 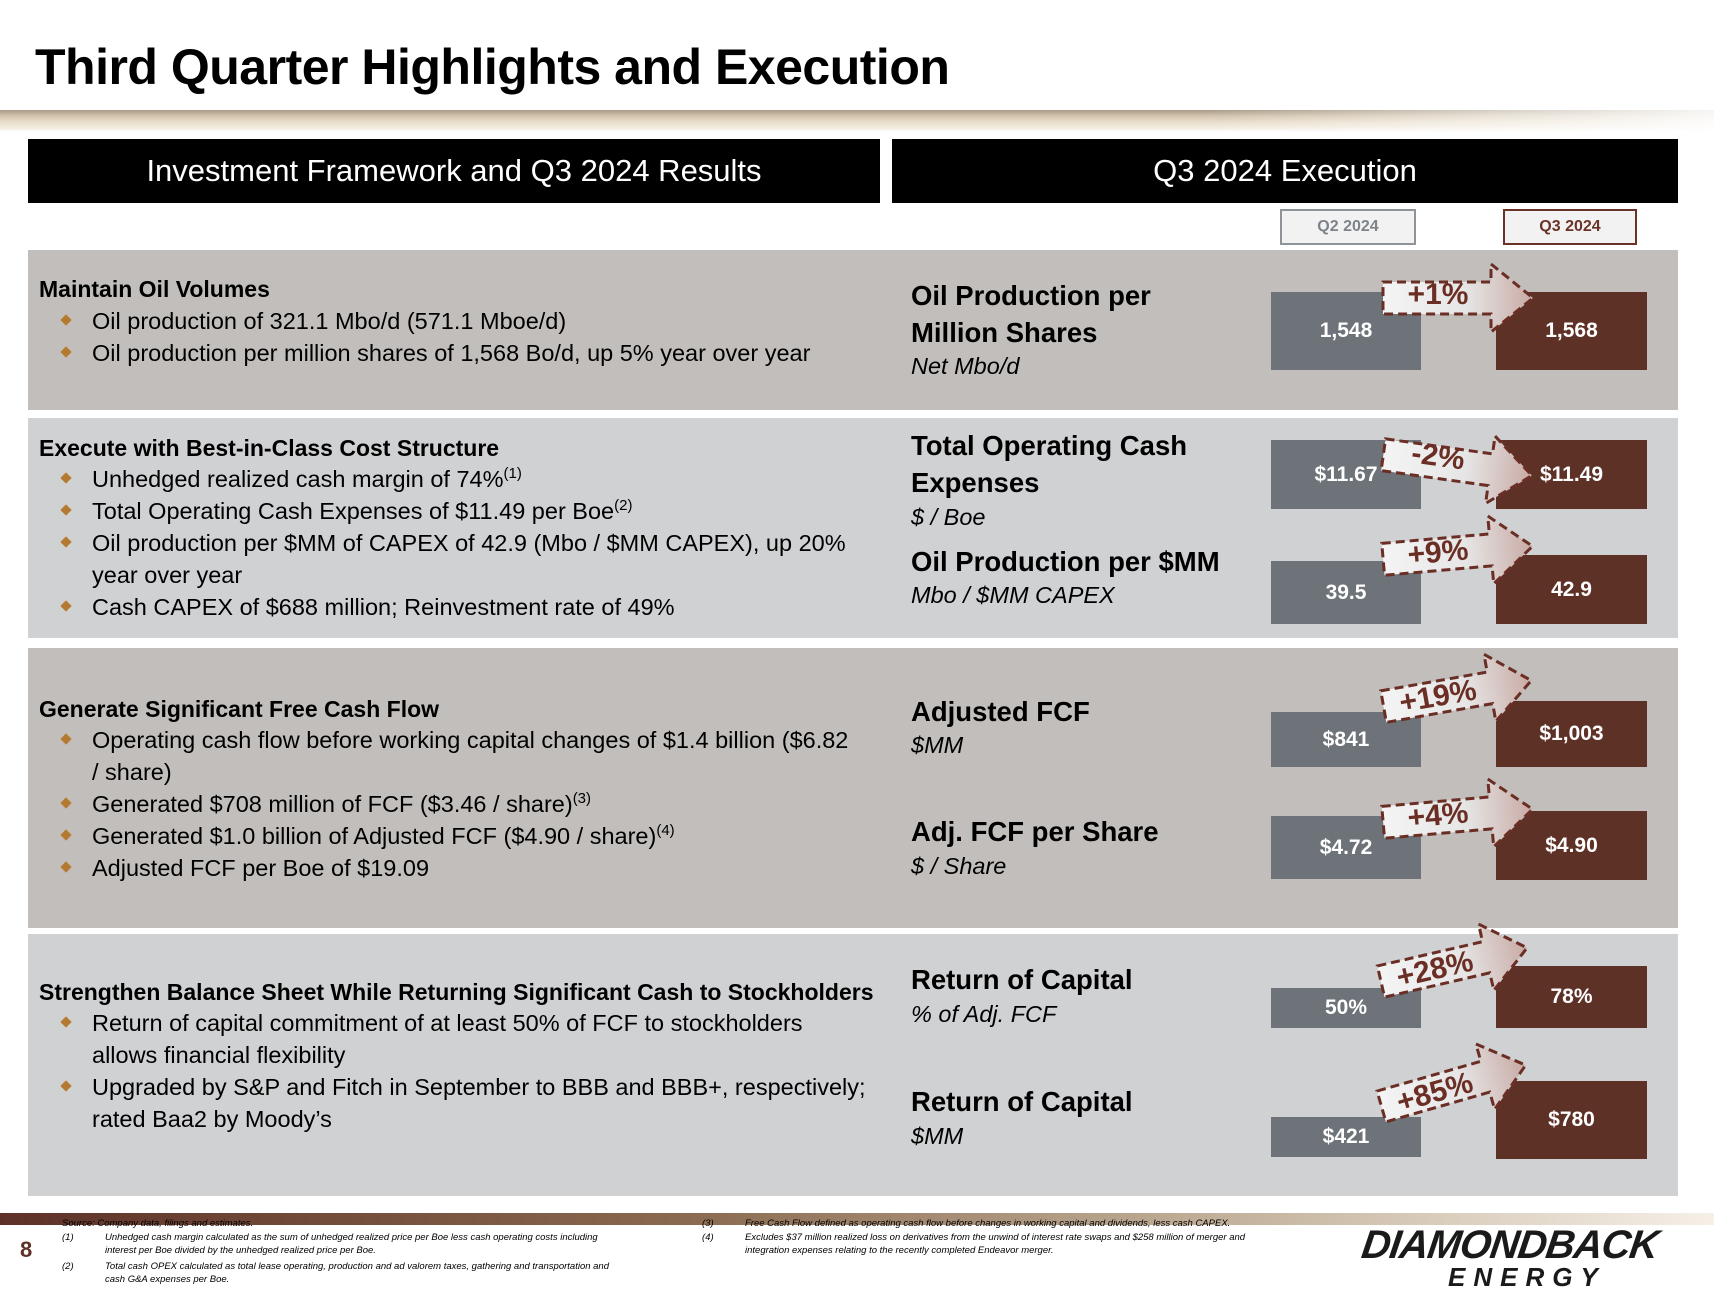 I want to click on q3-value-bar: 42.9, so click(x=1571, y=589).